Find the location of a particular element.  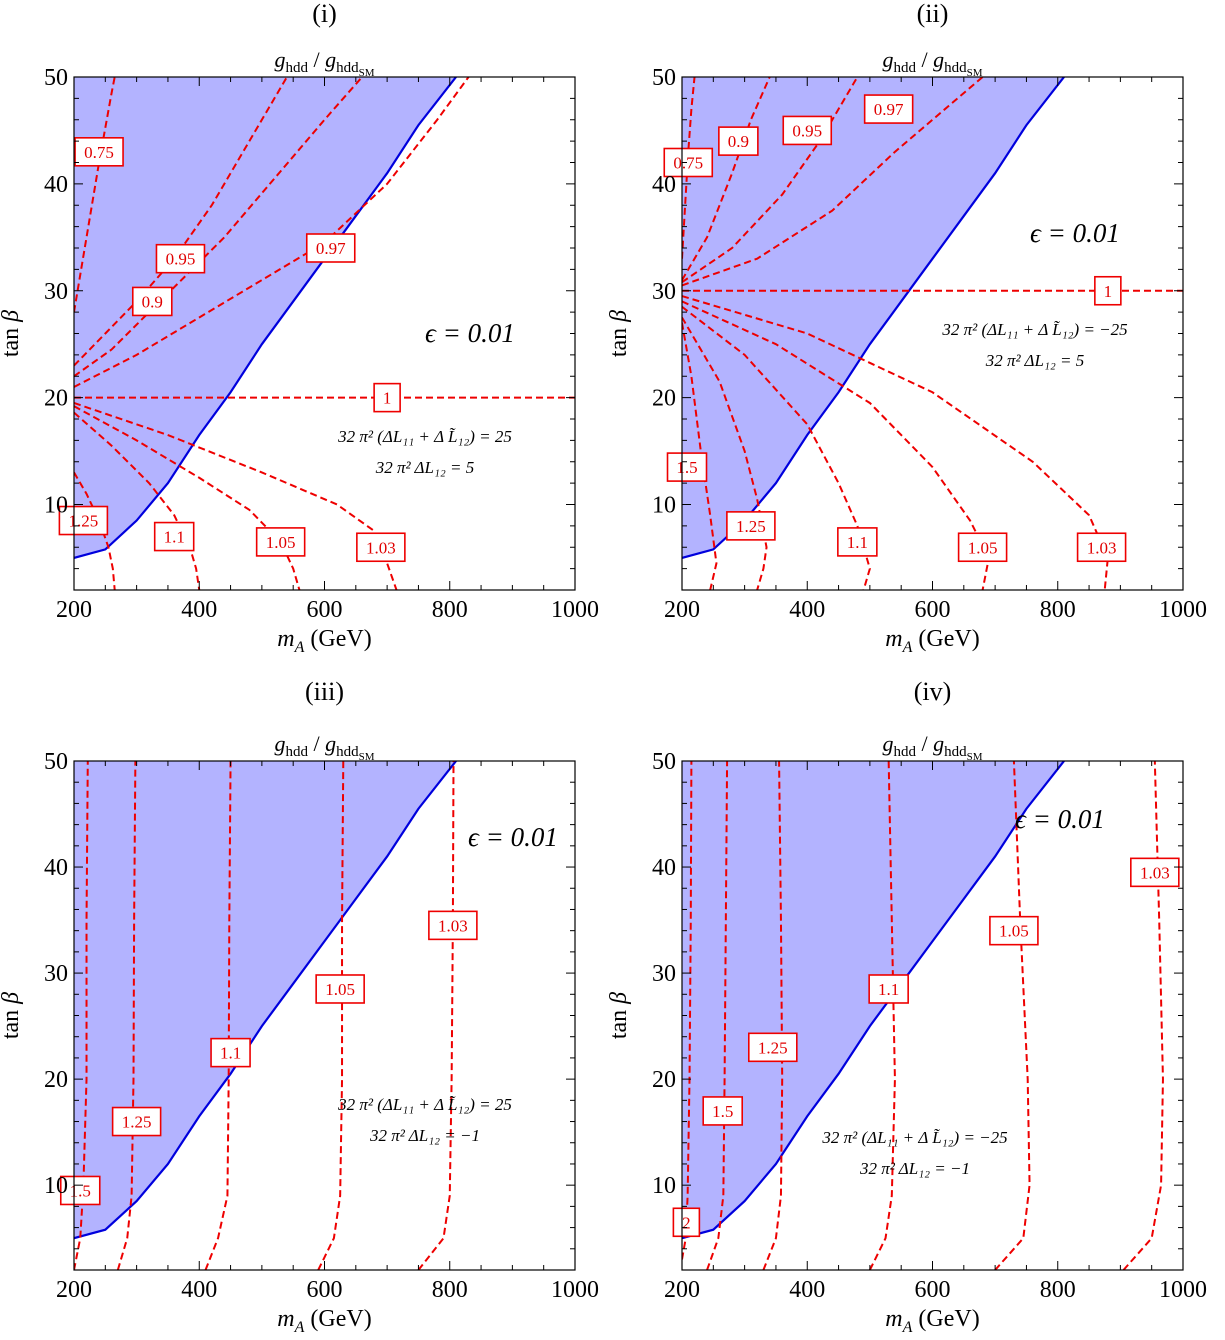

contour-label-text: 1.1 is located at coordinates (174, 537).